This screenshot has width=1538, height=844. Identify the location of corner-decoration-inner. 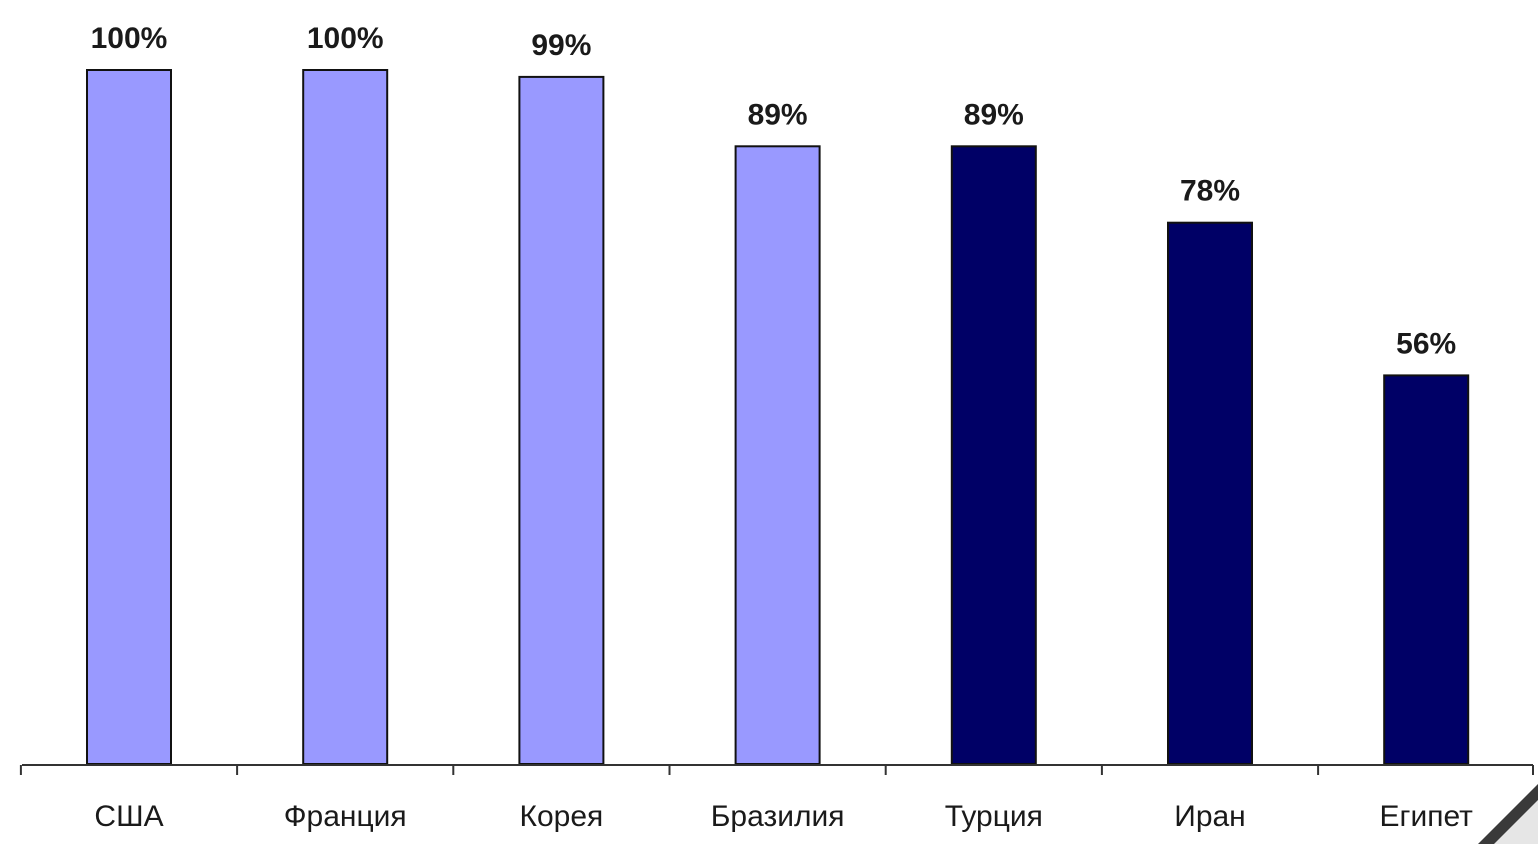
(1516, 822).